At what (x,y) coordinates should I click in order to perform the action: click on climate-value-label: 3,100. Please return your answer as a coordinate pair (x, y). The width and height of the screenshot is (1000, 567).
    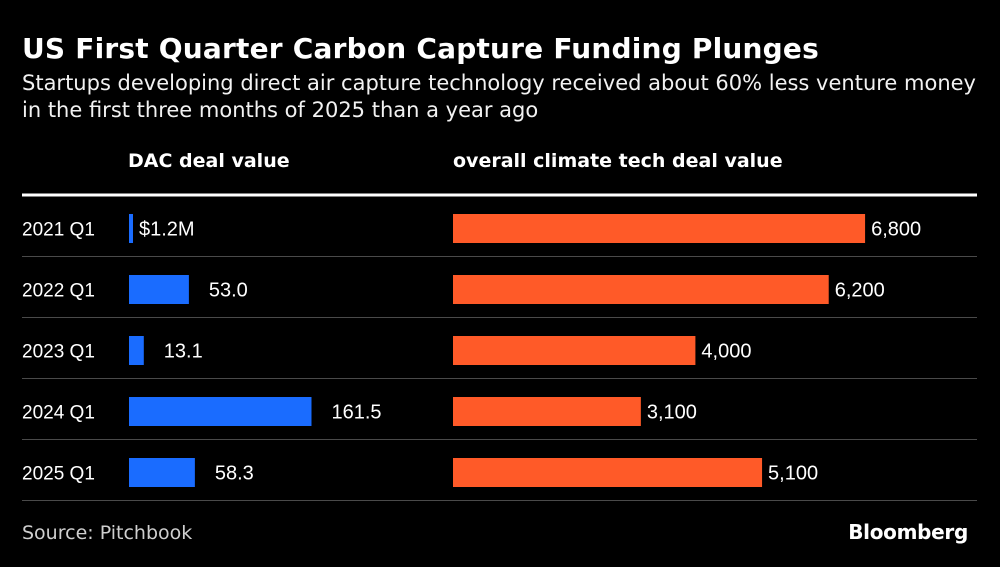
    Looking at the image, I should click on (672, 413).